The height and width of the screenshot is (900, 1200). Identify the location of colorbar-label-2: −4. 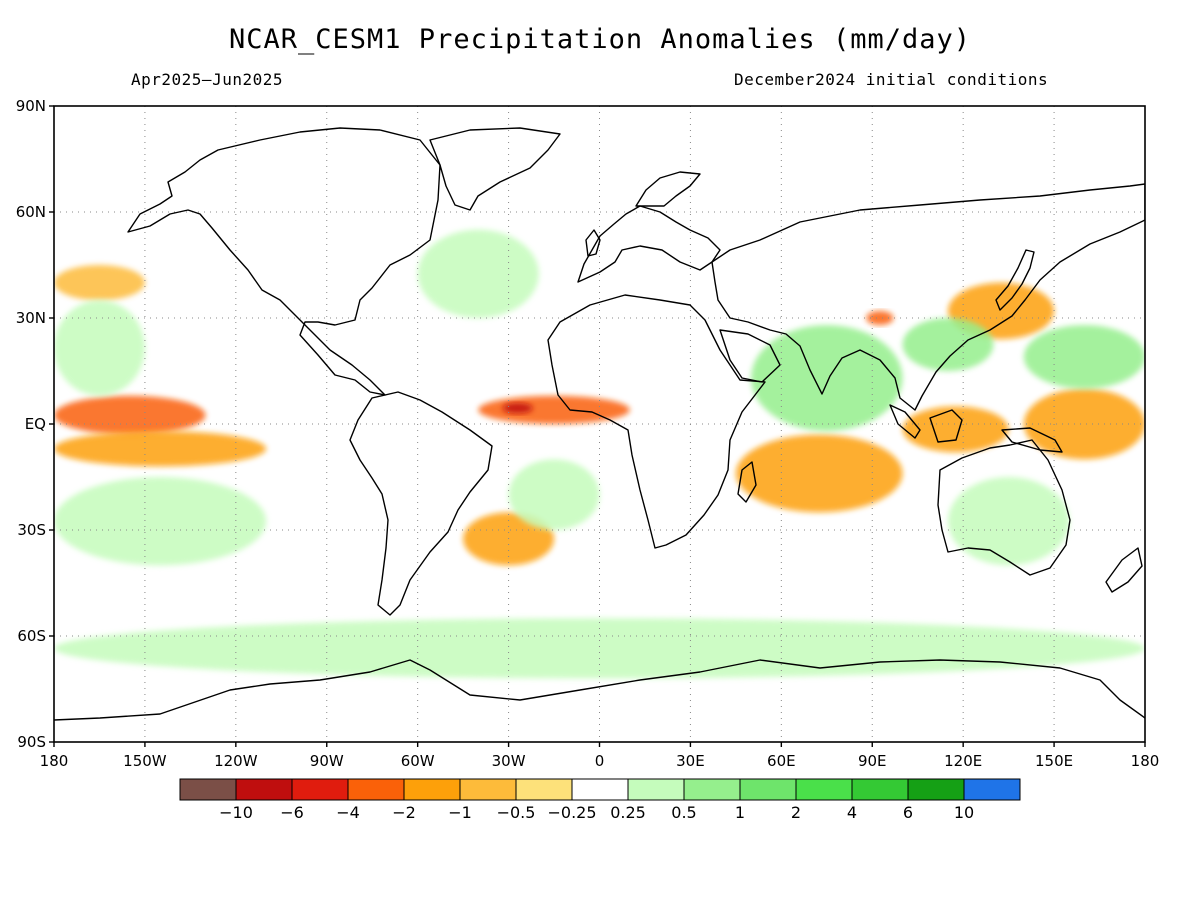
(348, 812).